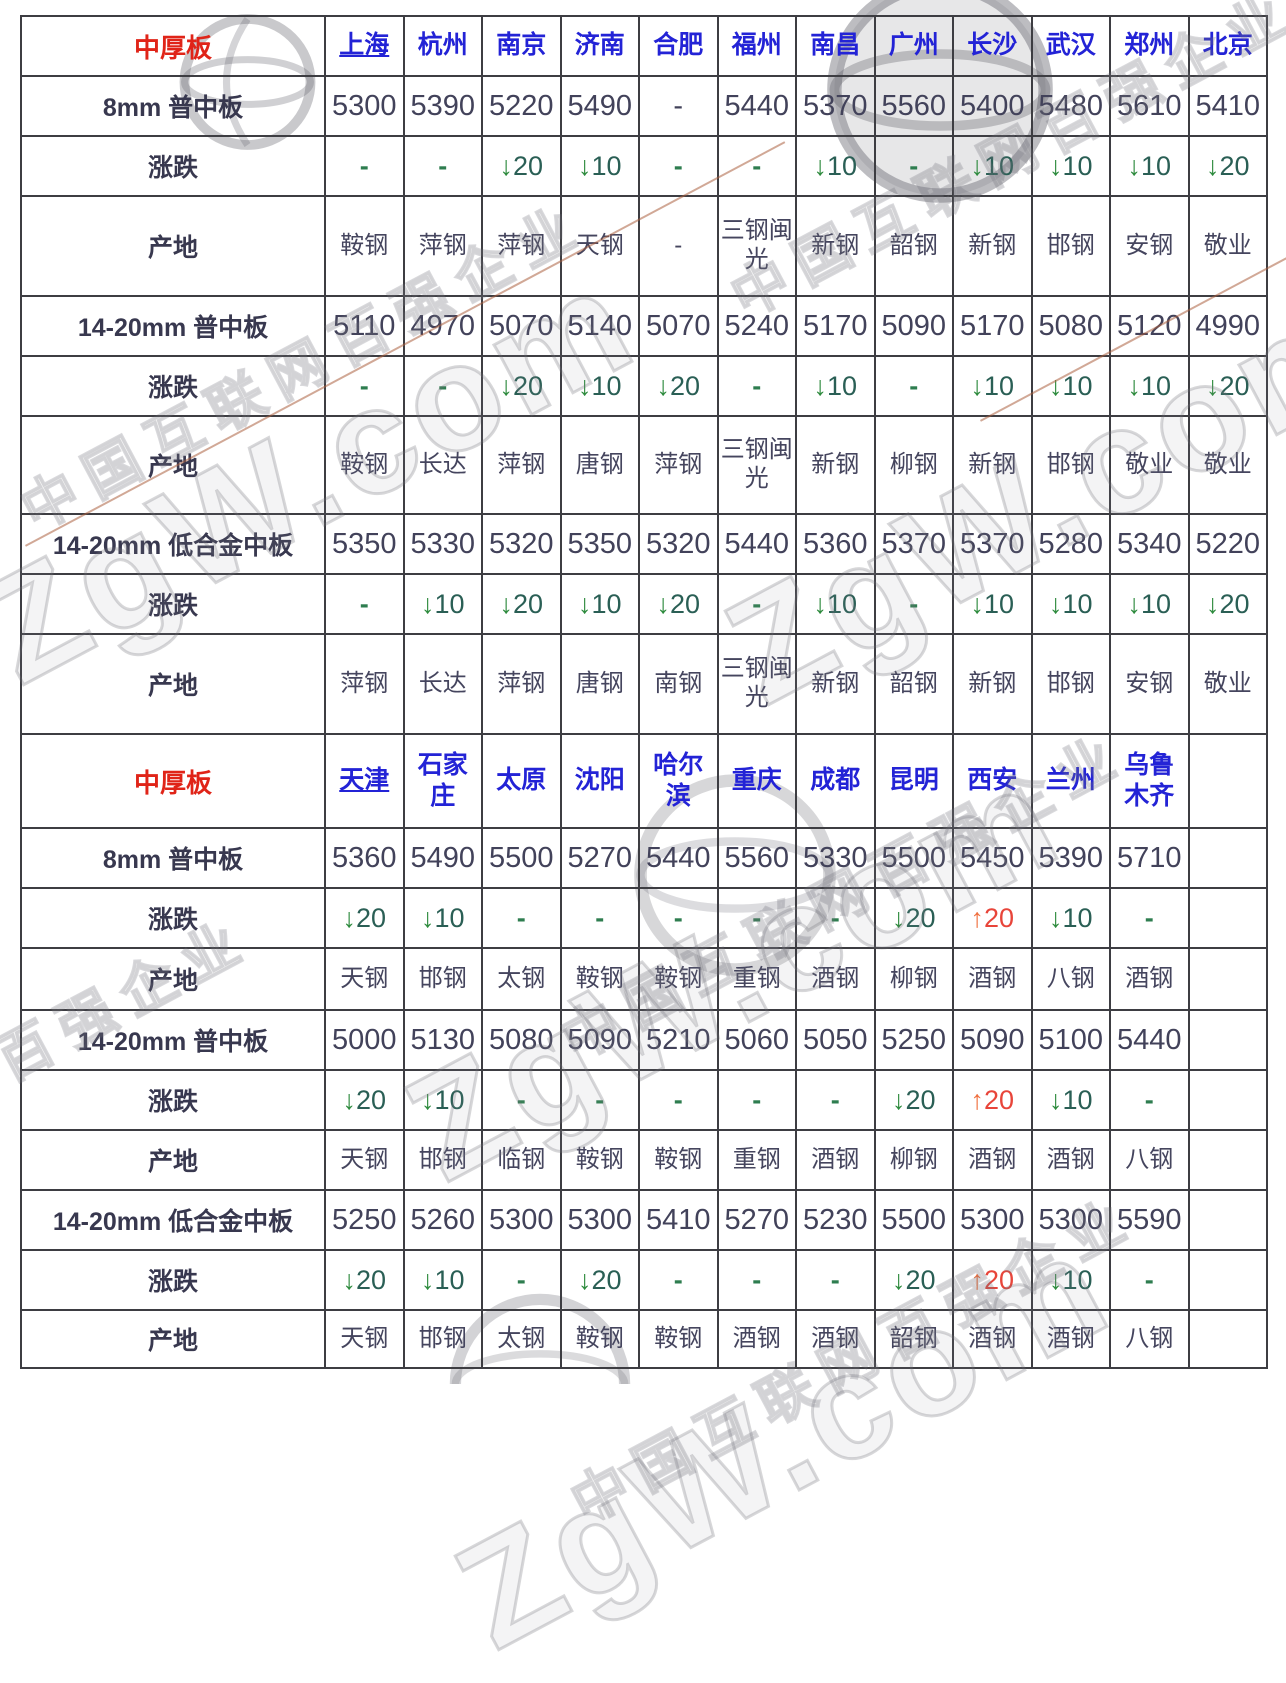 Image resolution: width=1286 pixels, height=1683 pixels. What do you see at coordinates (913, 1220) in the screenshot?
I see `price-cell: 5500` at bounding box center [913, 1220].